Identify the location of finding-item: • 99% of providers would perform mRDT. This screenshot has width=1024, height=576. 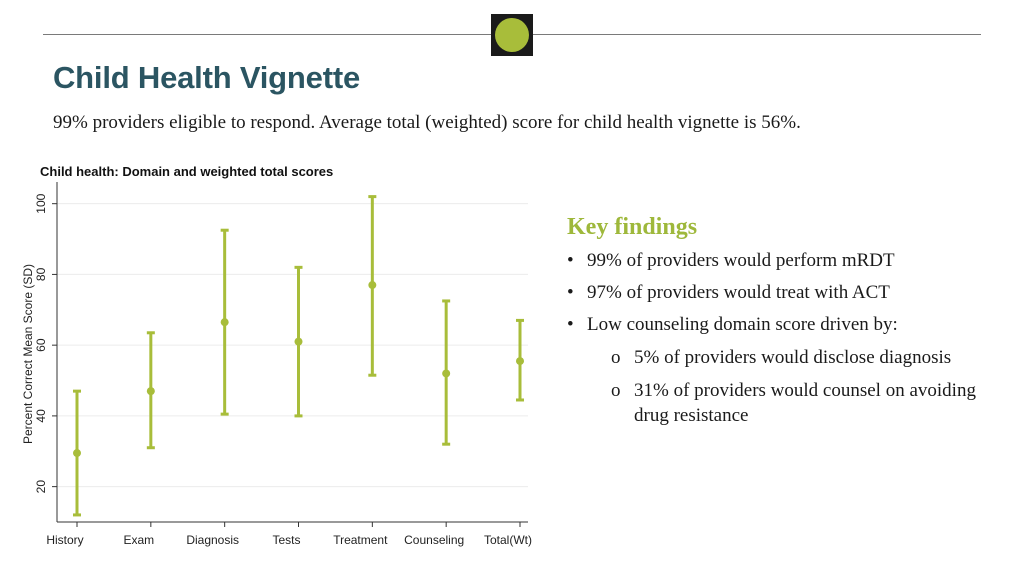
(731, 260).